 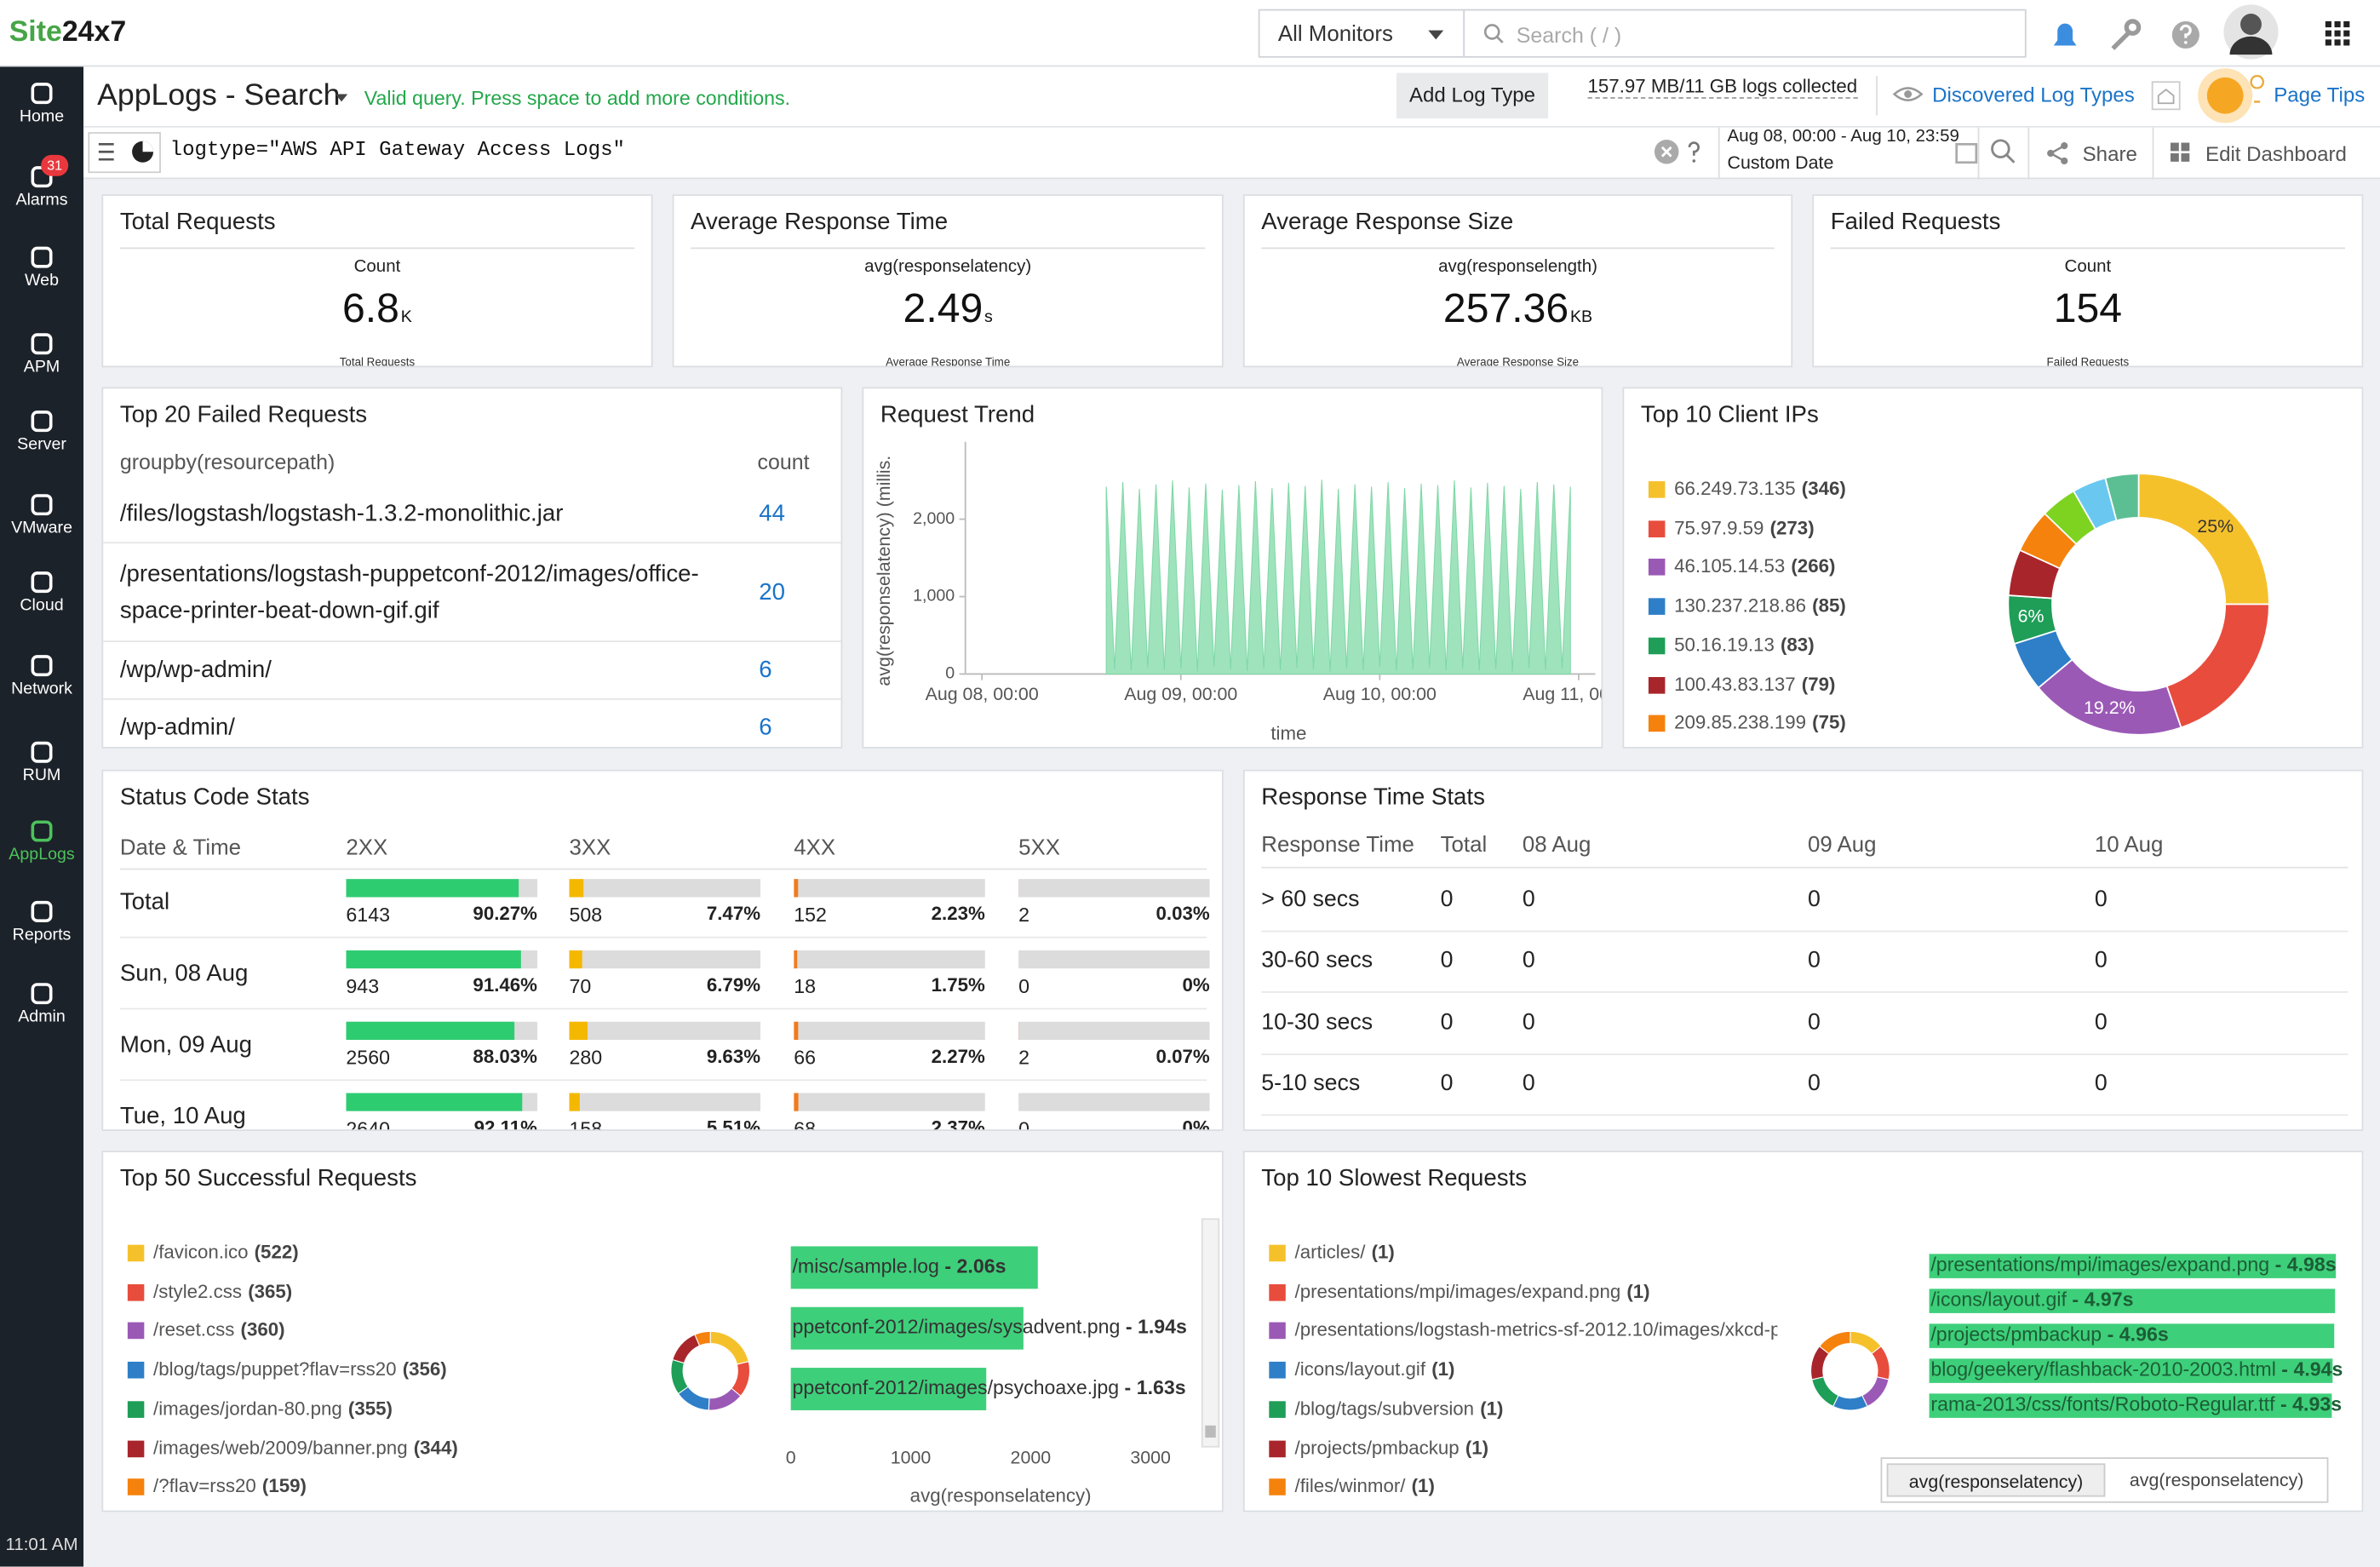 What do you see at coordinates (377, 308) in the screenshot?
I see `kpi-value-box: 6.8K` at bounding box center [377, 308].